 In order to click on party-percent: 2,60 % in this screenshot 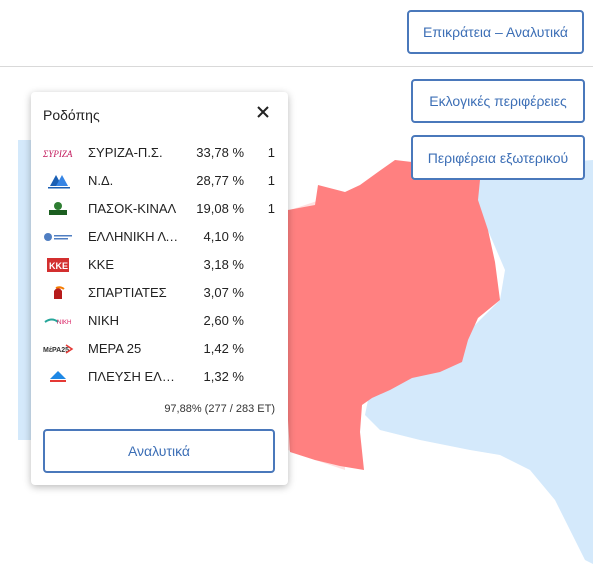, I will do `click(223, 320)`.